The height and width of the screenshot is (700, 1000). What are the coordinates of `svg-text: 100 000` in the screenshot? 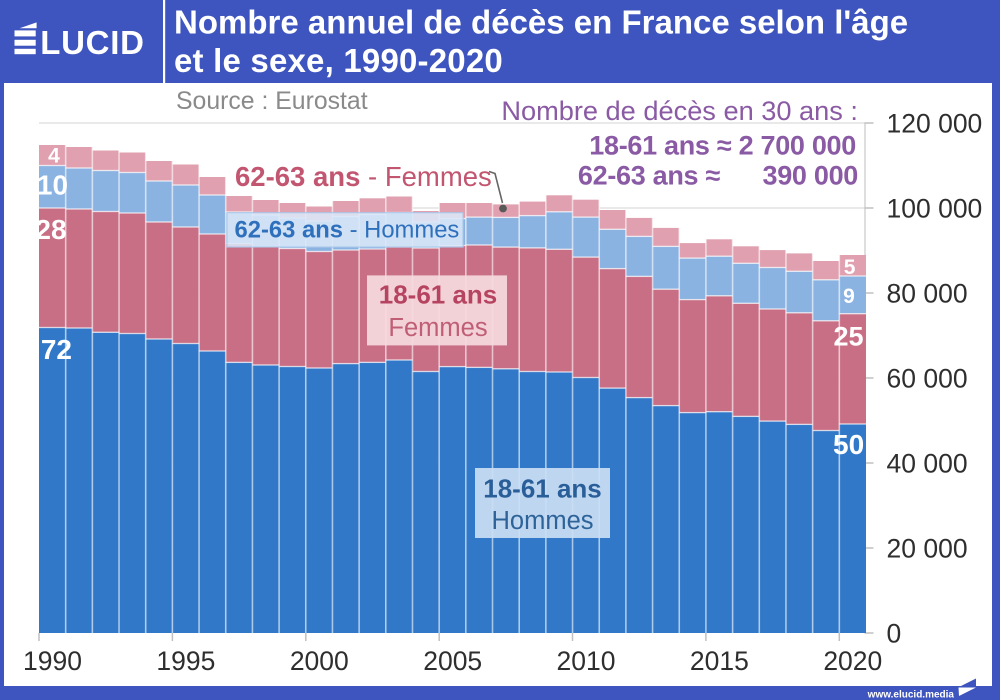 It's located at (935, 209).